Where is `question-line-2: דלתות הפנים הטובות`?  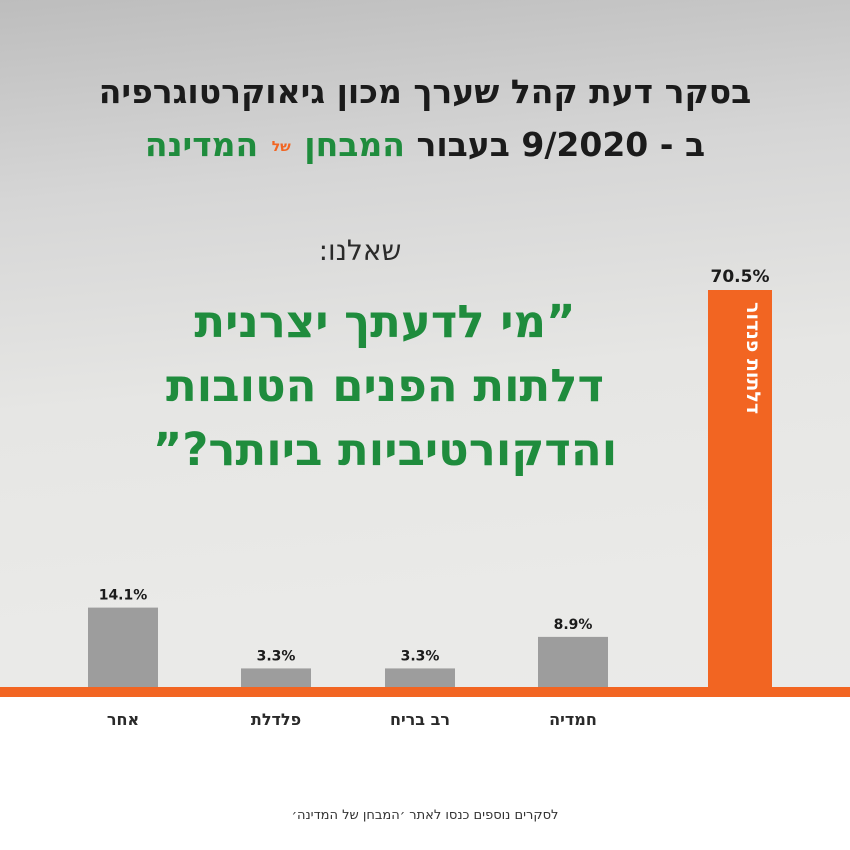 question-line-2: דלתות הפנים הטובות is located at coordinates (385, 385).